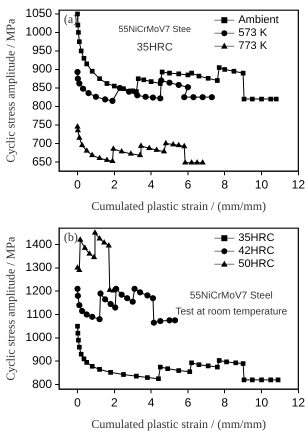 This screenshot has height=436, width=308. I want to click on annotation: 55NiCrMoV7 Steel, so click(231, 296).